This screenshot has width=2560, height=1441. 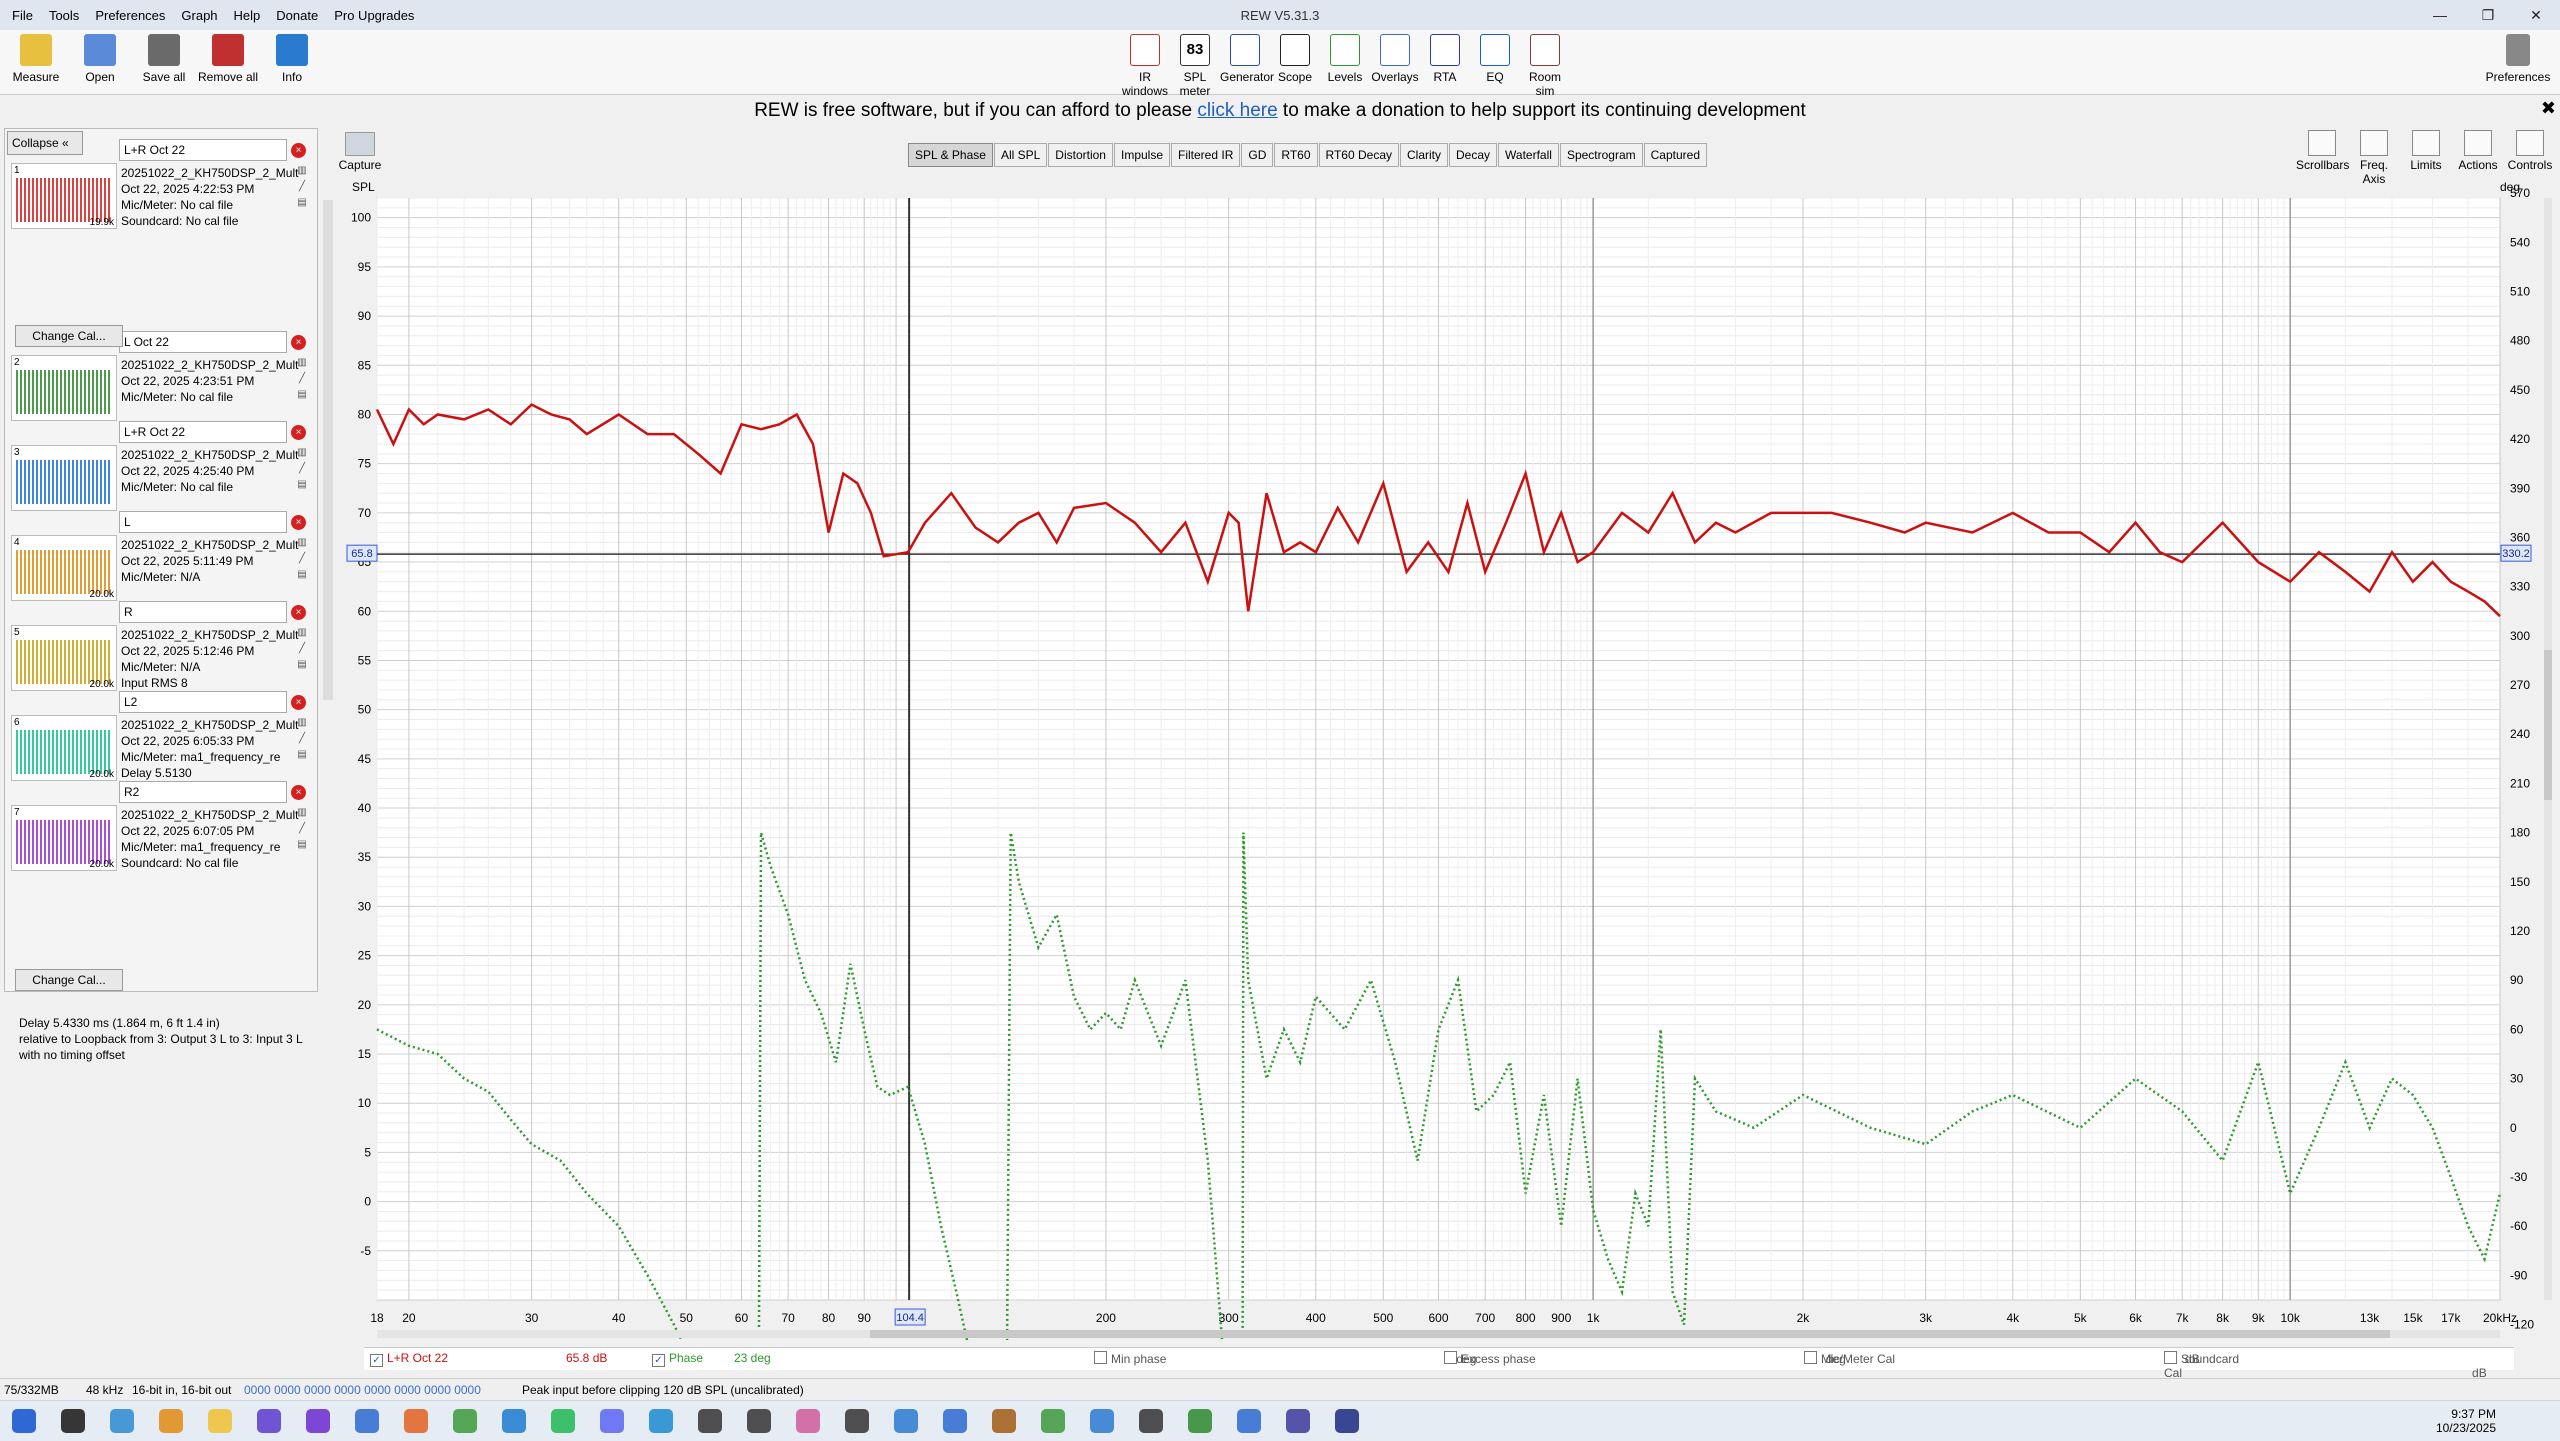 I want to click on overlays-button: Overlays, so click(x=1395, y=59).